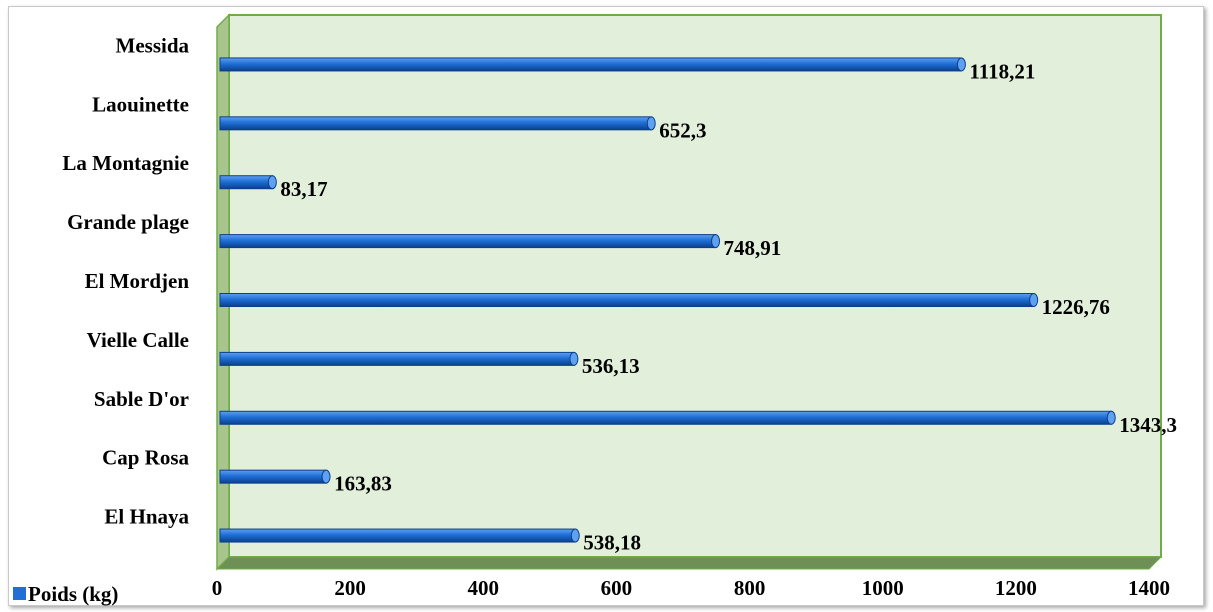 This screenshot has height=612, width=1213. Describe the element at coordinates (753, 248) in the screenshot. I see `data-label: 748,91` at that location.